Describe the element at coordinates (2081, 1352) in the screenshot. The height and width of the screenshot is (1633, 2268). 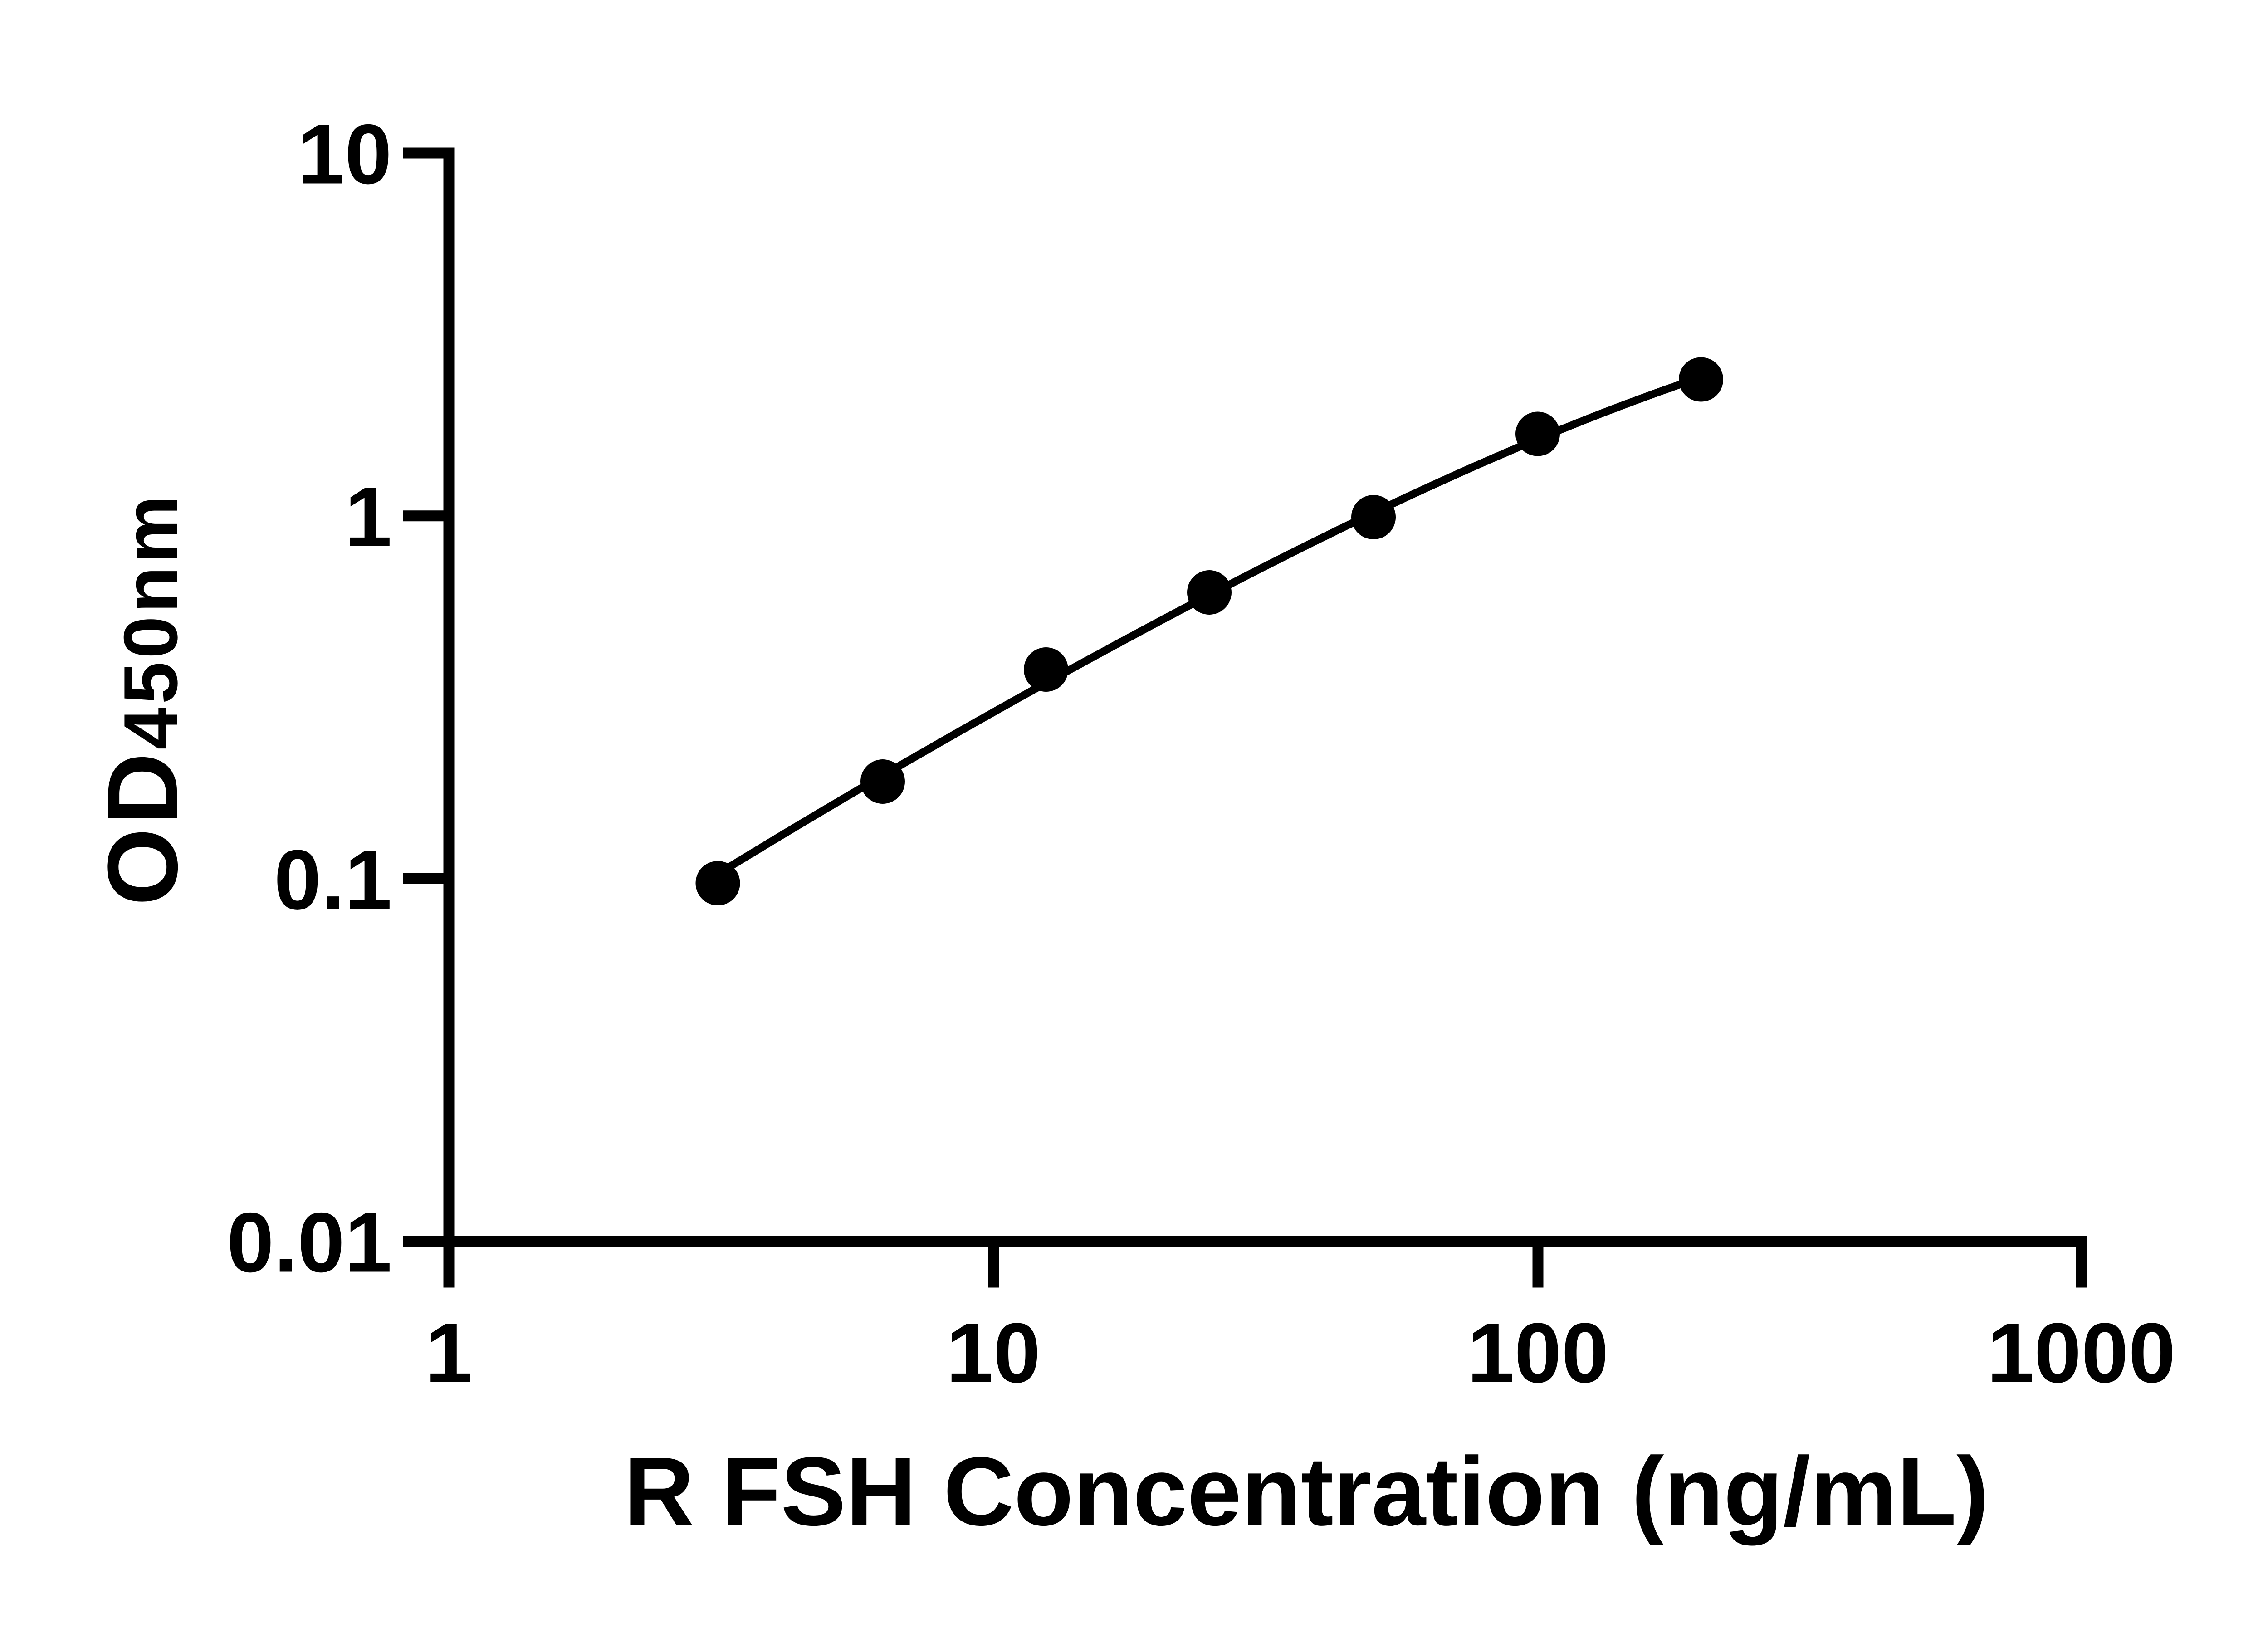
I see `svg-text: 1000` at that location.